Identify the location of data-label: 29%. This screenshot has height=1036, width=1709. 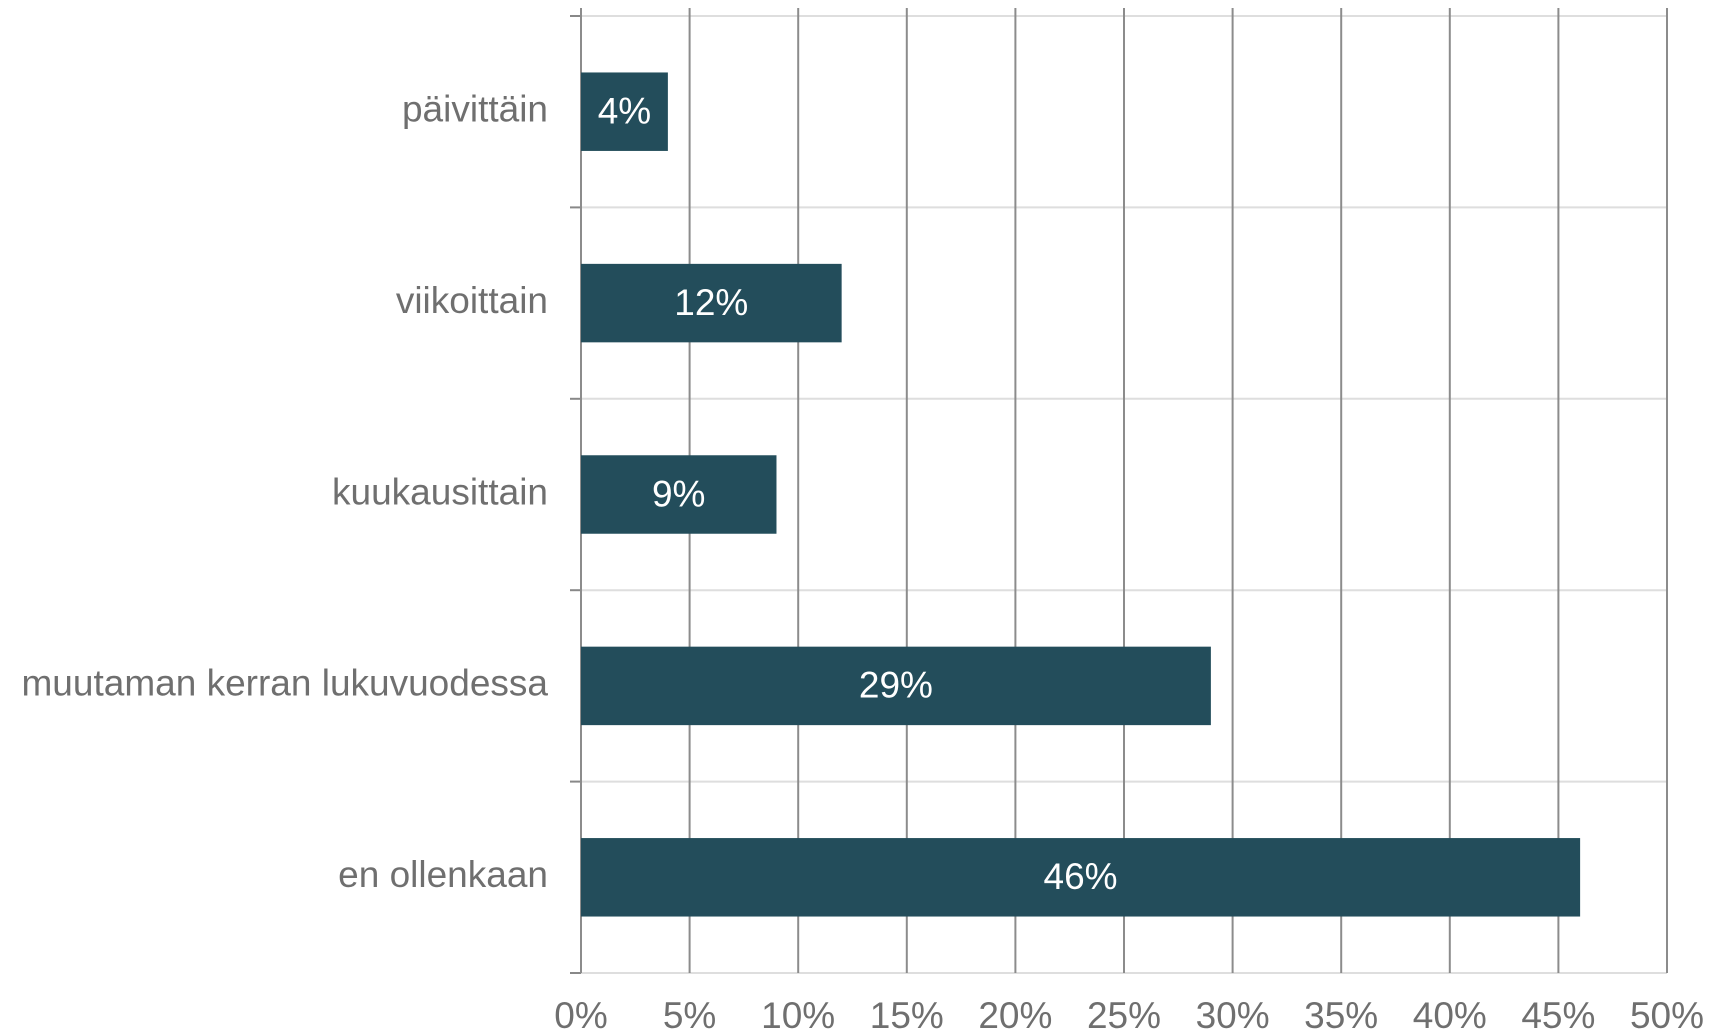
(896, 685).